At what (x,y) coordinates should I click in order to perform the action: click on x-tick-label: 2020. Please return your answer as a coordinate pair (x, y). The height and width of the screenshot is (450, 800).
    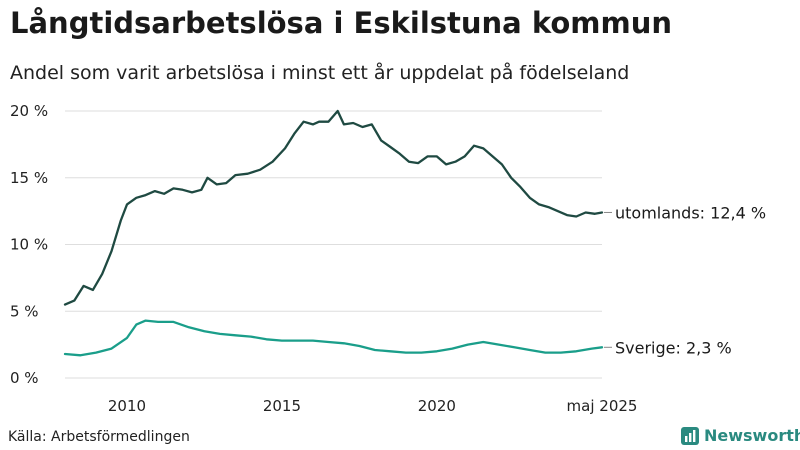
    Looking at the image, I should click on (437, 406).